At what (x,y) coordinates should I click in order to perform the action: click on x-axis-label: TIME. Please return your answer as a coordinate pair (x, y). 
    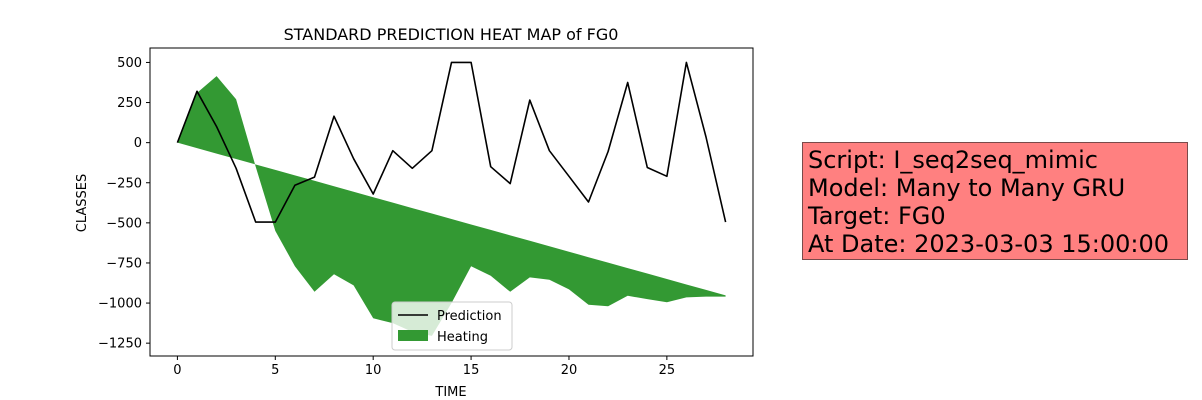
    Looking at the image, I should click on (450, 392).